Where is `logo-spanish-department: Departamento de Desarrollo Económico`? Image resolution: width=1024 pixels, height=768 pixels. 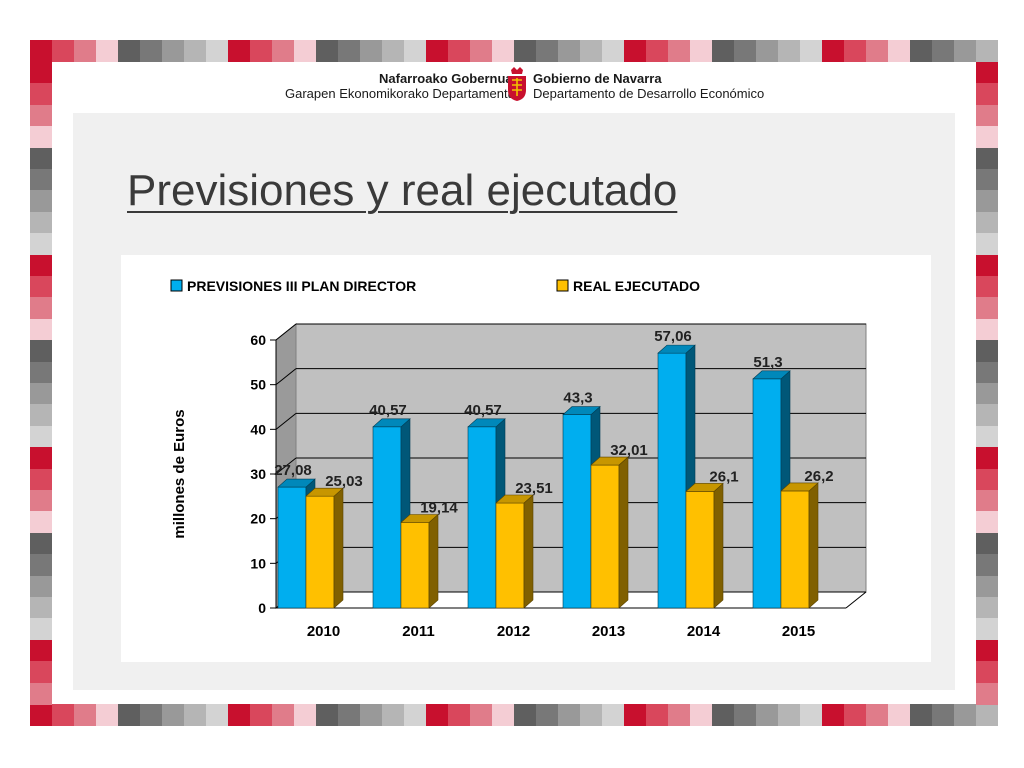 logo-spanish-department: Departamento de Desarrollo Económico is located at coordinates (649, 93).